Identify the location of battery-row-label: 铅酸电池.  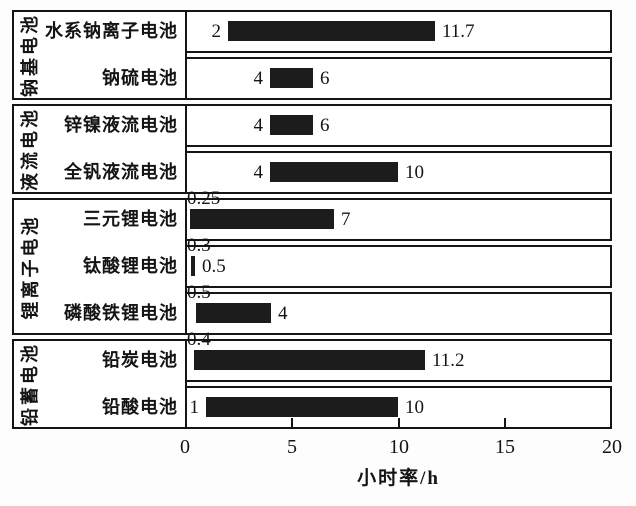
(140, 407).